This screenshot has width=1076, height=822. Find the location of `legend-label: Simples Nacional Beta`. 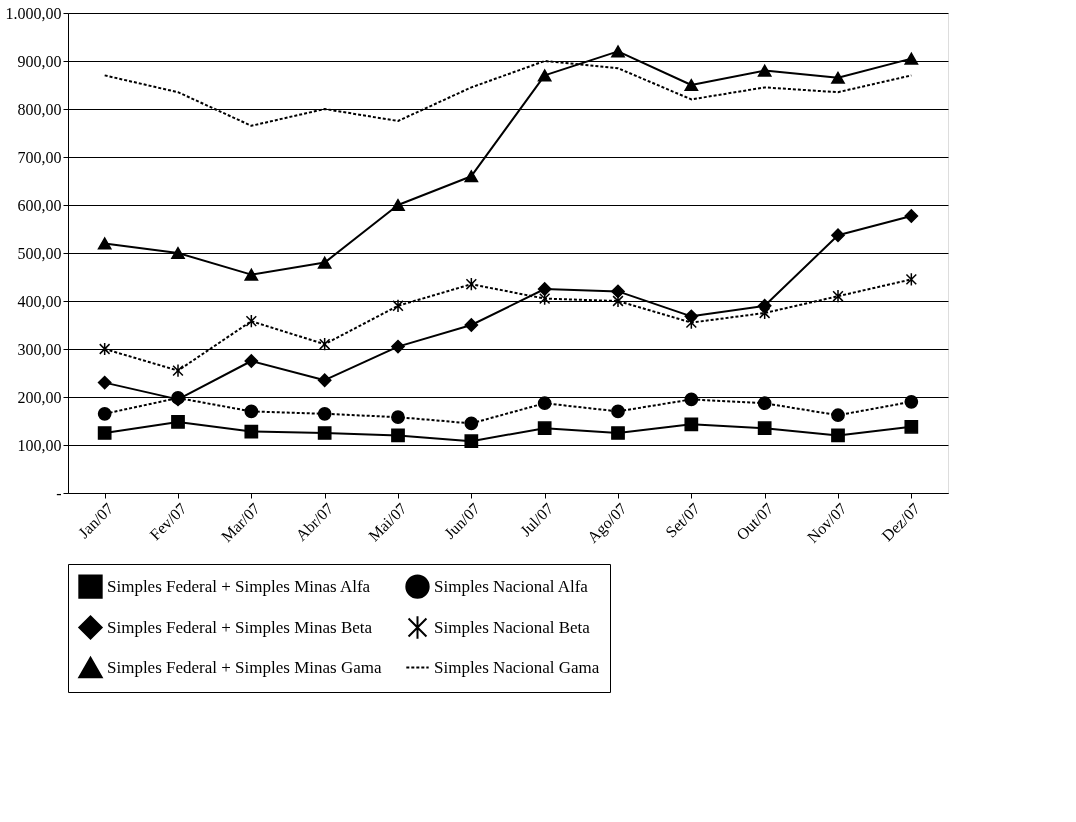

legend-label: Simples Nacional Beta is located at coordinates (512, 627).